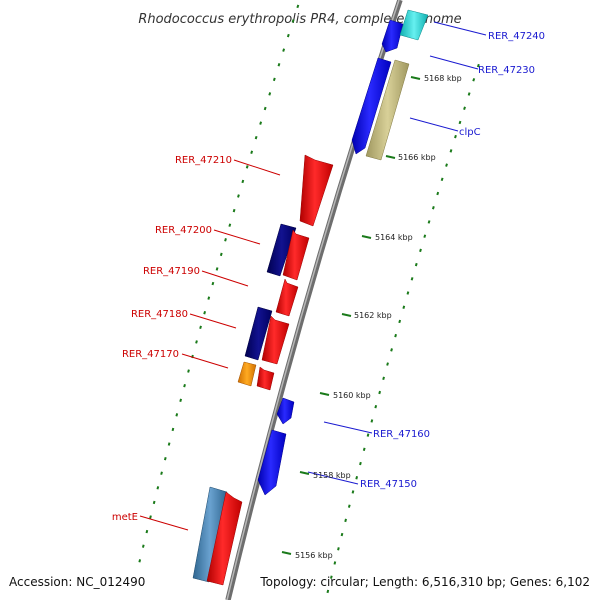  What do you see at coordinates (373, 315) in the screenshot?
I see `scale-label-5162: 5162 kbp` at bounding box center [373, 315].